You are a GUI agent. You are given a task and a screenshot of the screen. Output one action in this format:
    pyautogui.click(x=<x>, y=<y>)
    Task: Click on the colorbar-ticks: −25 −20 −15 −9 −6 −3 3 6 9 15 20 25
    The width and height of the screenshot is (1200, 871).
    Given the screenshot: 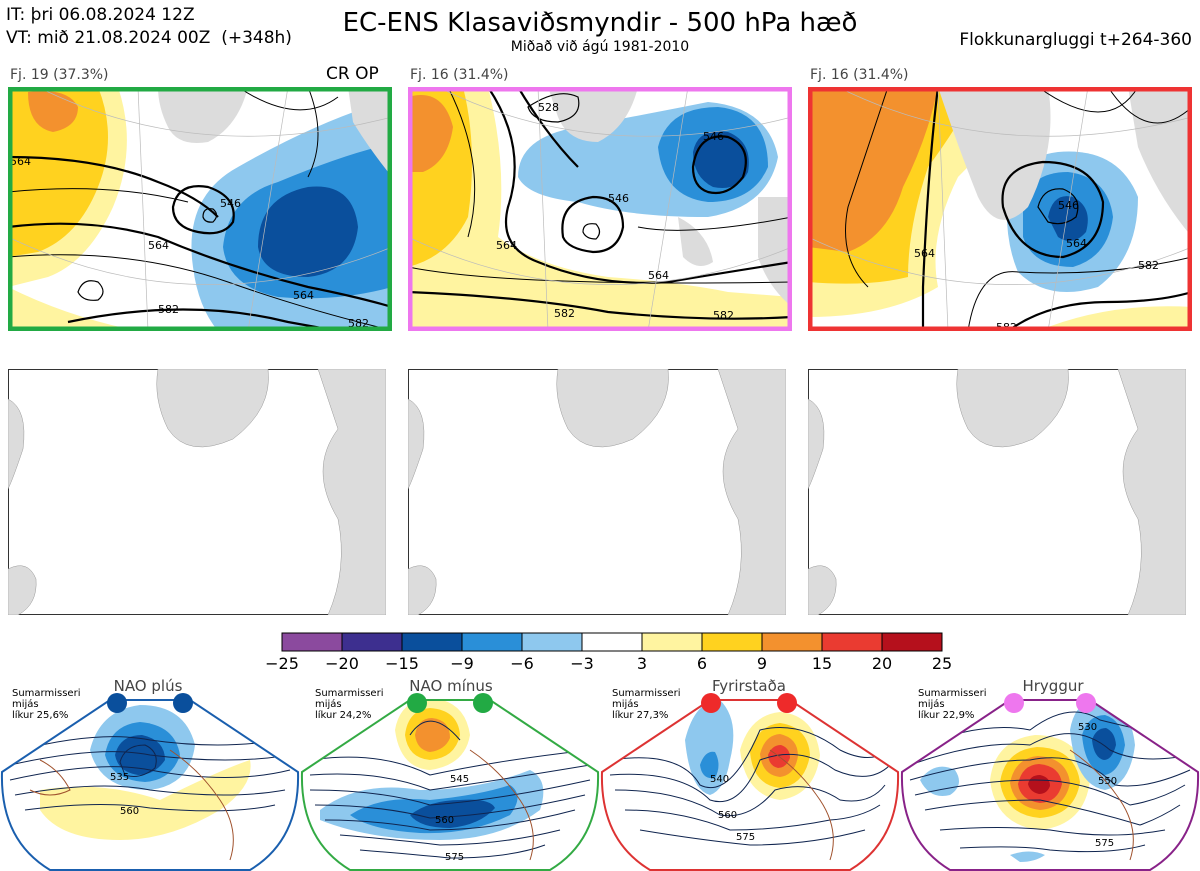 What is the action you would take?
    pyautogui.click(x=608, y=664)
    